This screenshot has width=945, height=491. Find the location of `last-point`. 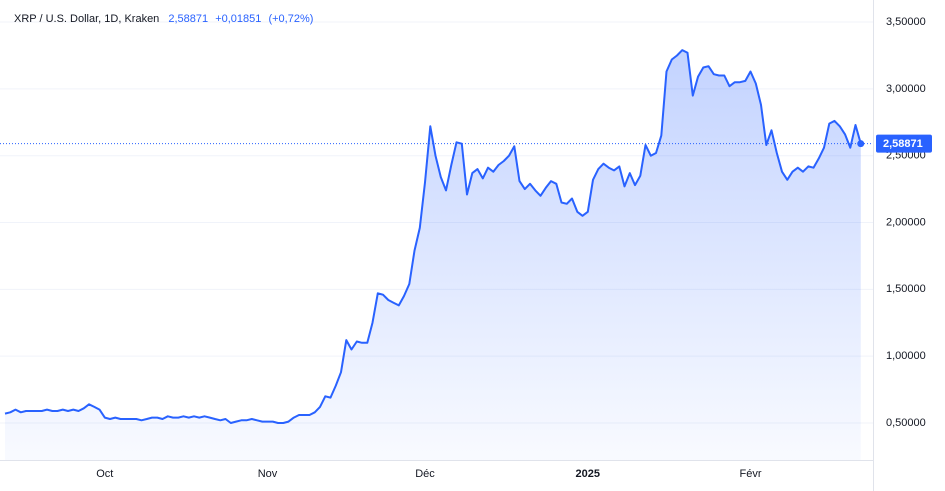

last-point is located at coordinates (861, 144).